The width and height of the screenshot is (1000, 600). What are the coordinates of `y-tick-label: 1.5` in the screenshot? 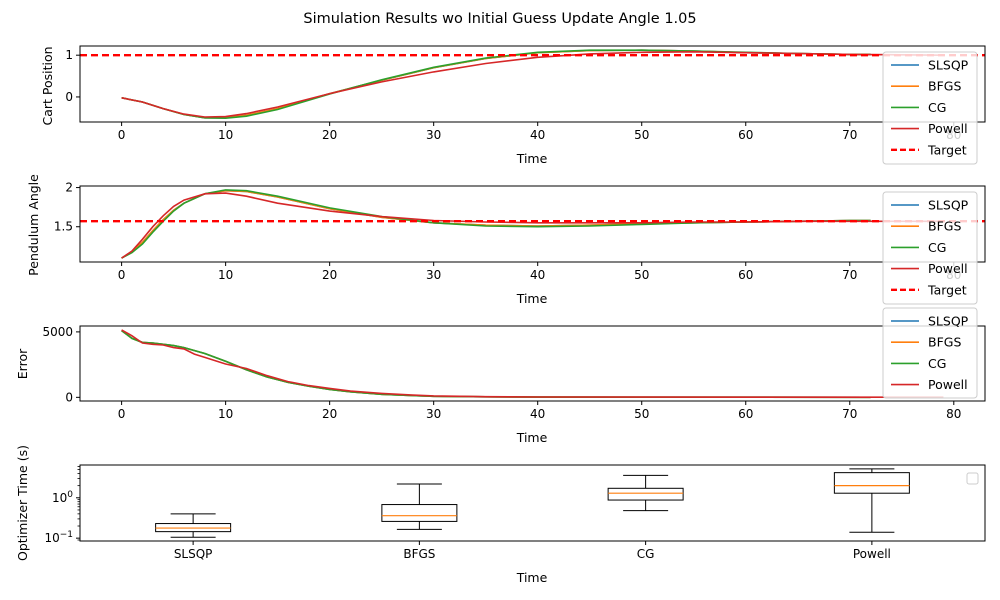 It's located at (63, 227).